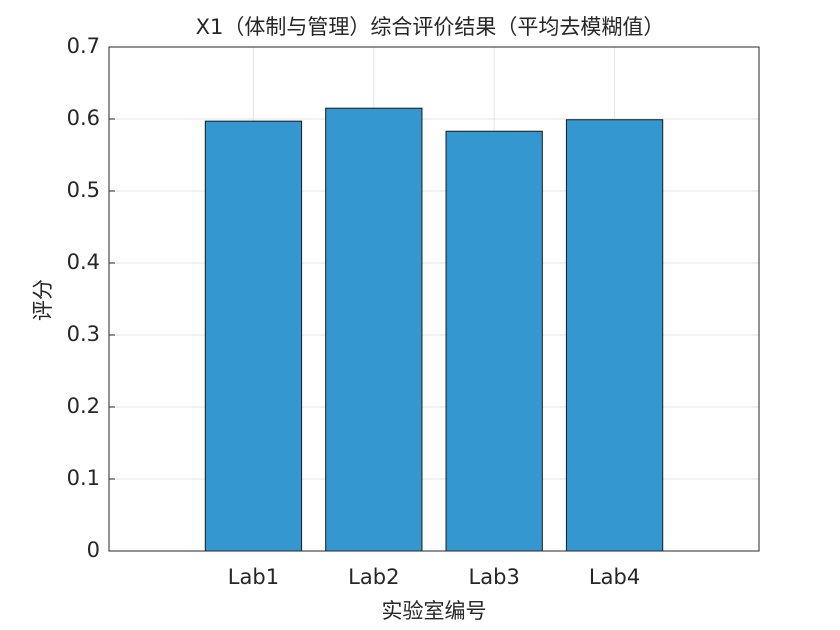 The height and width of the screenshot is (630, 840). I want to click on x-axis-label: 实验室编号, so click(434, 611).